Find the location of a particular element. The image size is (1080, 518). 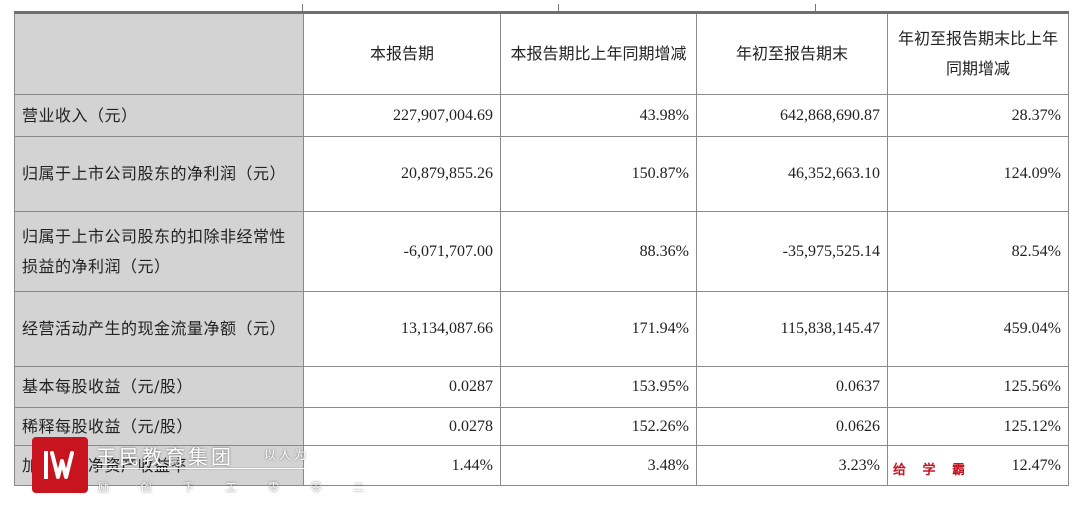

header-current-period: 本报告期 is located at coordinates (402, 53).